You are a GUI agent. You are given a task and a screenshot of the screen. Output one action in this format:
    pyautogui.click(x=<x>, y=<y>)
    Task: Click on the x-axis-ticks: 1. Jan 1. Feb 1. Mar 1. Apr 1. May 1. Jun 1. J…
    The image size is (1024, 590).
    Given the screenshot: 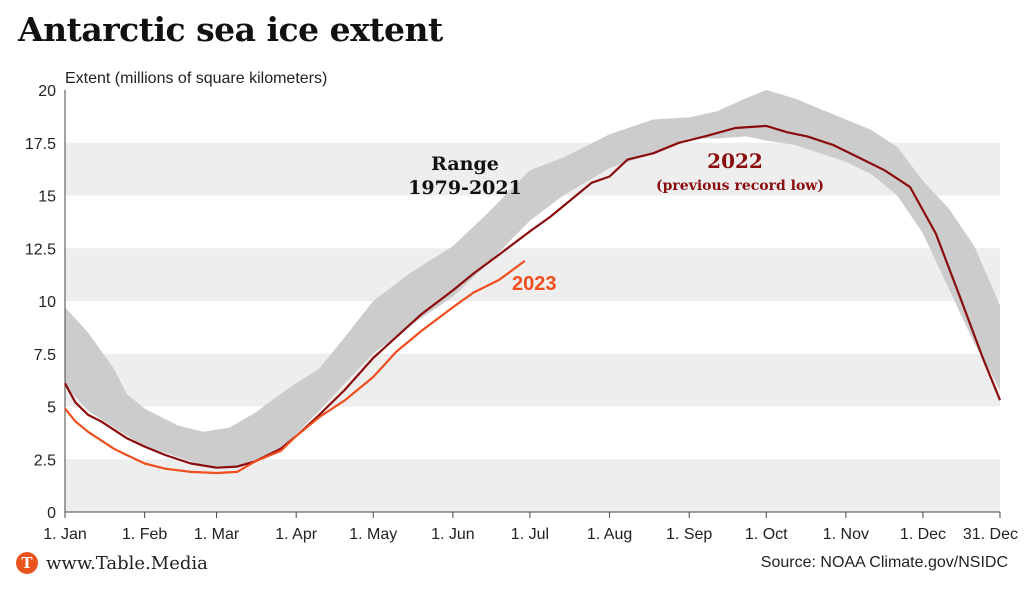 What is the action you would take?
    pyautogui.click(x=530, y=527)
    